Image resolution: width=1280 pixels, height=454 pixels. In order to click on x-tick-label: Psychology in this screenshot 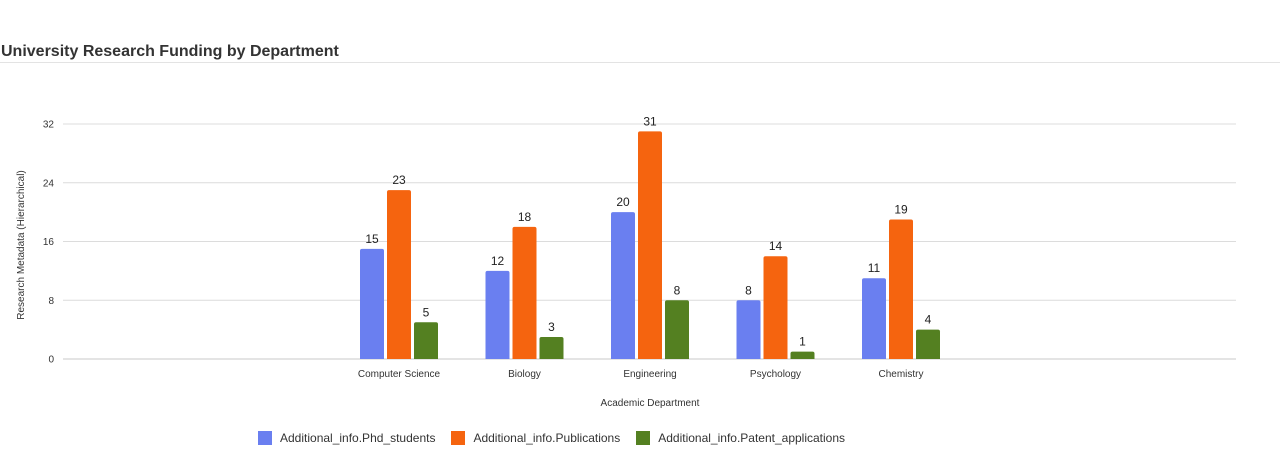, I will do `click(775, 374)`.